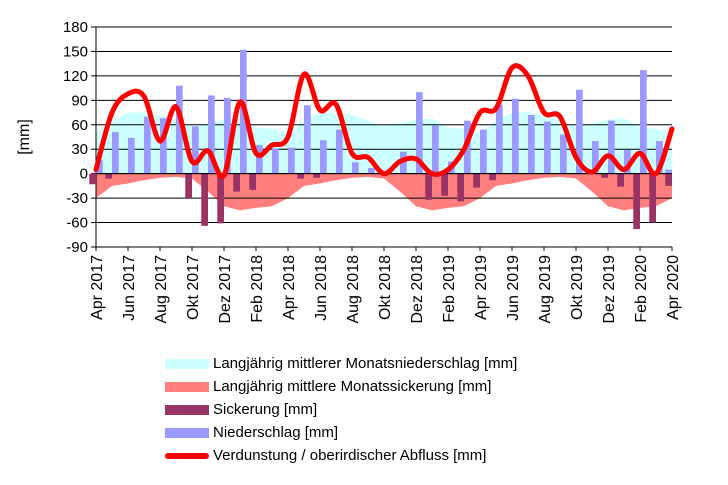  What do you see at coordinates (24, 137) in the screenshot?
I see `y-axis-label: [mm]` at bounding box center [24, 137].